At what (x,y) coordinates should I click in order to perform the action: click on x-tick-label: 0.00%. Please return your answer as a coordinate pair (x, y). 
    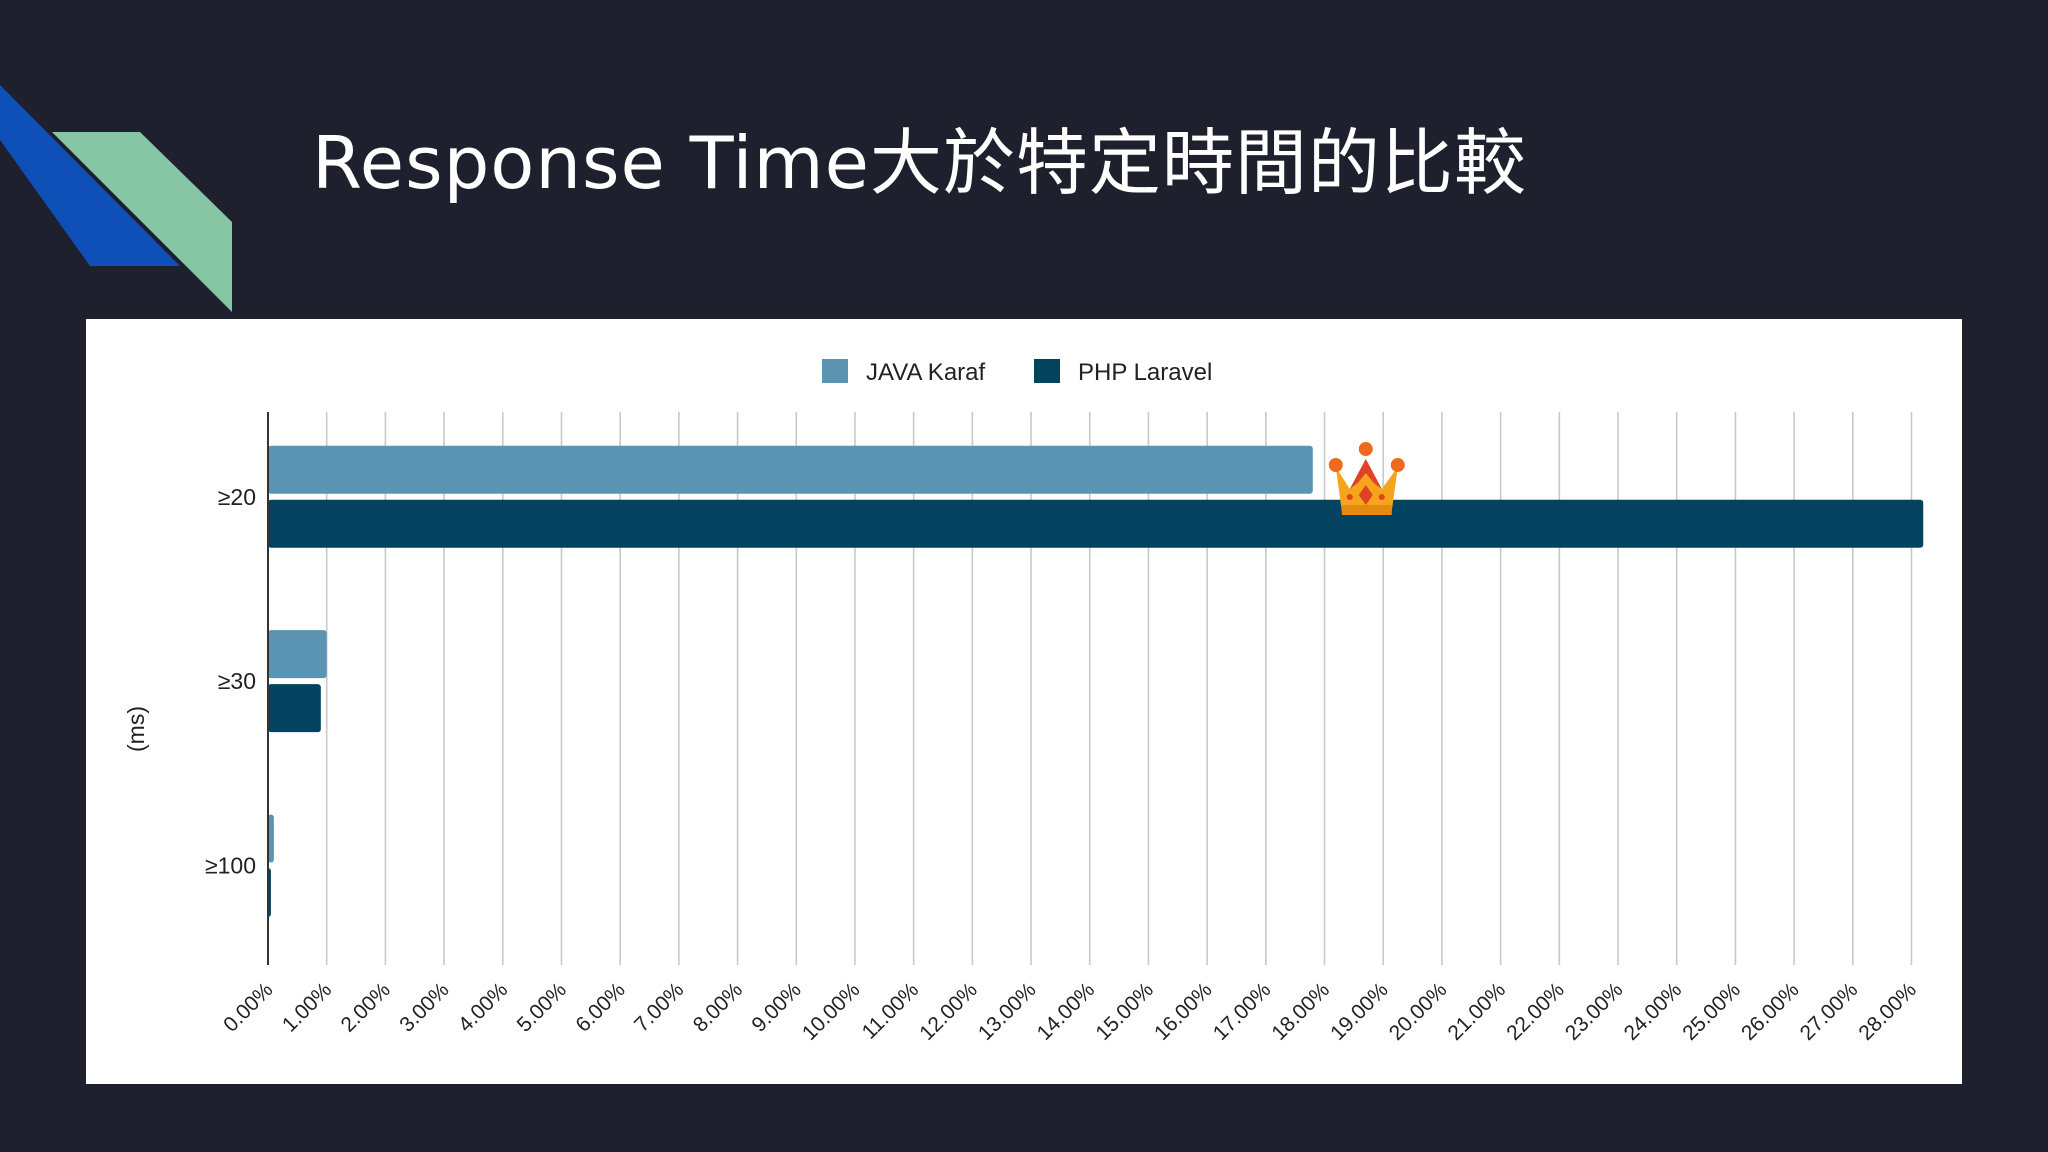
    Looking at the image, I should click on (248, 1007).